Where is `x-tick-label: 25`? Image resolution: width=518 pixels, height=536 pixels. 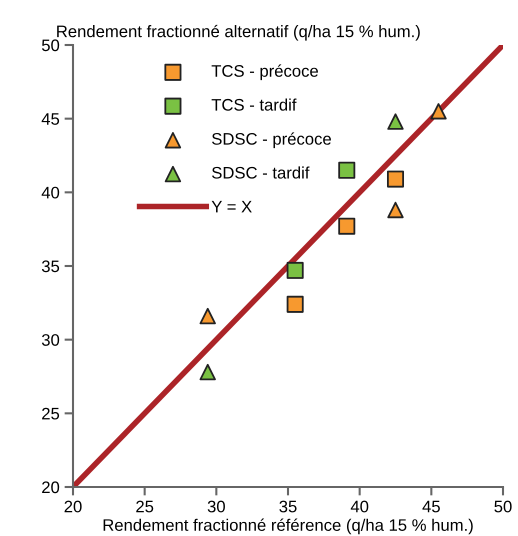
x-tick-label: 25 is located at coordinates (145, 506).